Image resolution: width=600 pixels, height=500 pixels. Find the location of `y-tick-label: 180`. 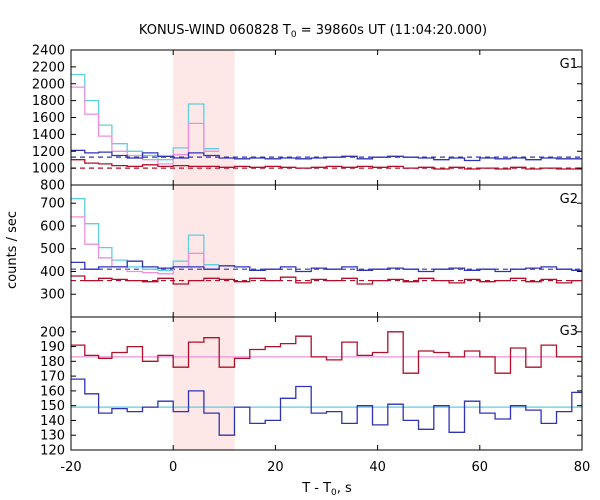

y-tick-label: 180 is located at coordinates (52, 362).